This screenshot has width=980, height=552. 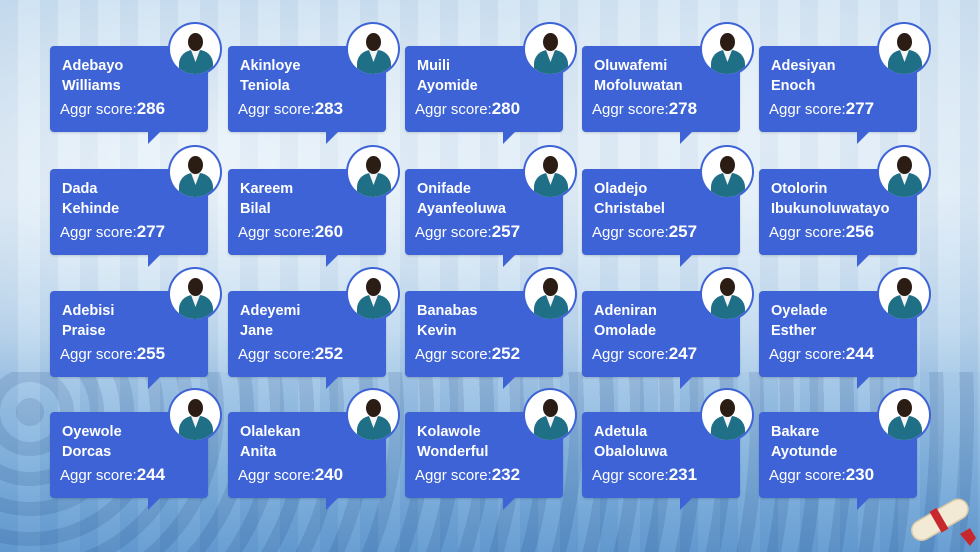 What do you see at coordinates (799, 189) in the screenshot?
I see `student-first-name: Otolorin` at bounding box center [799, 189].